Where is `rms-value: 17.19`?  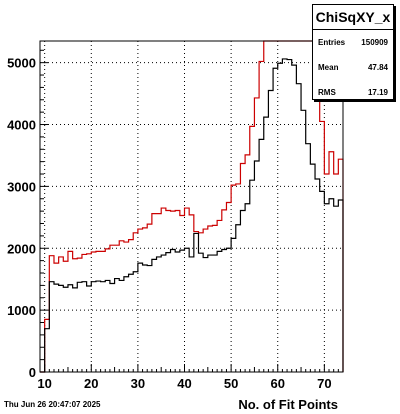 rms-value: 17.19 is located at coordinates (377, 92).